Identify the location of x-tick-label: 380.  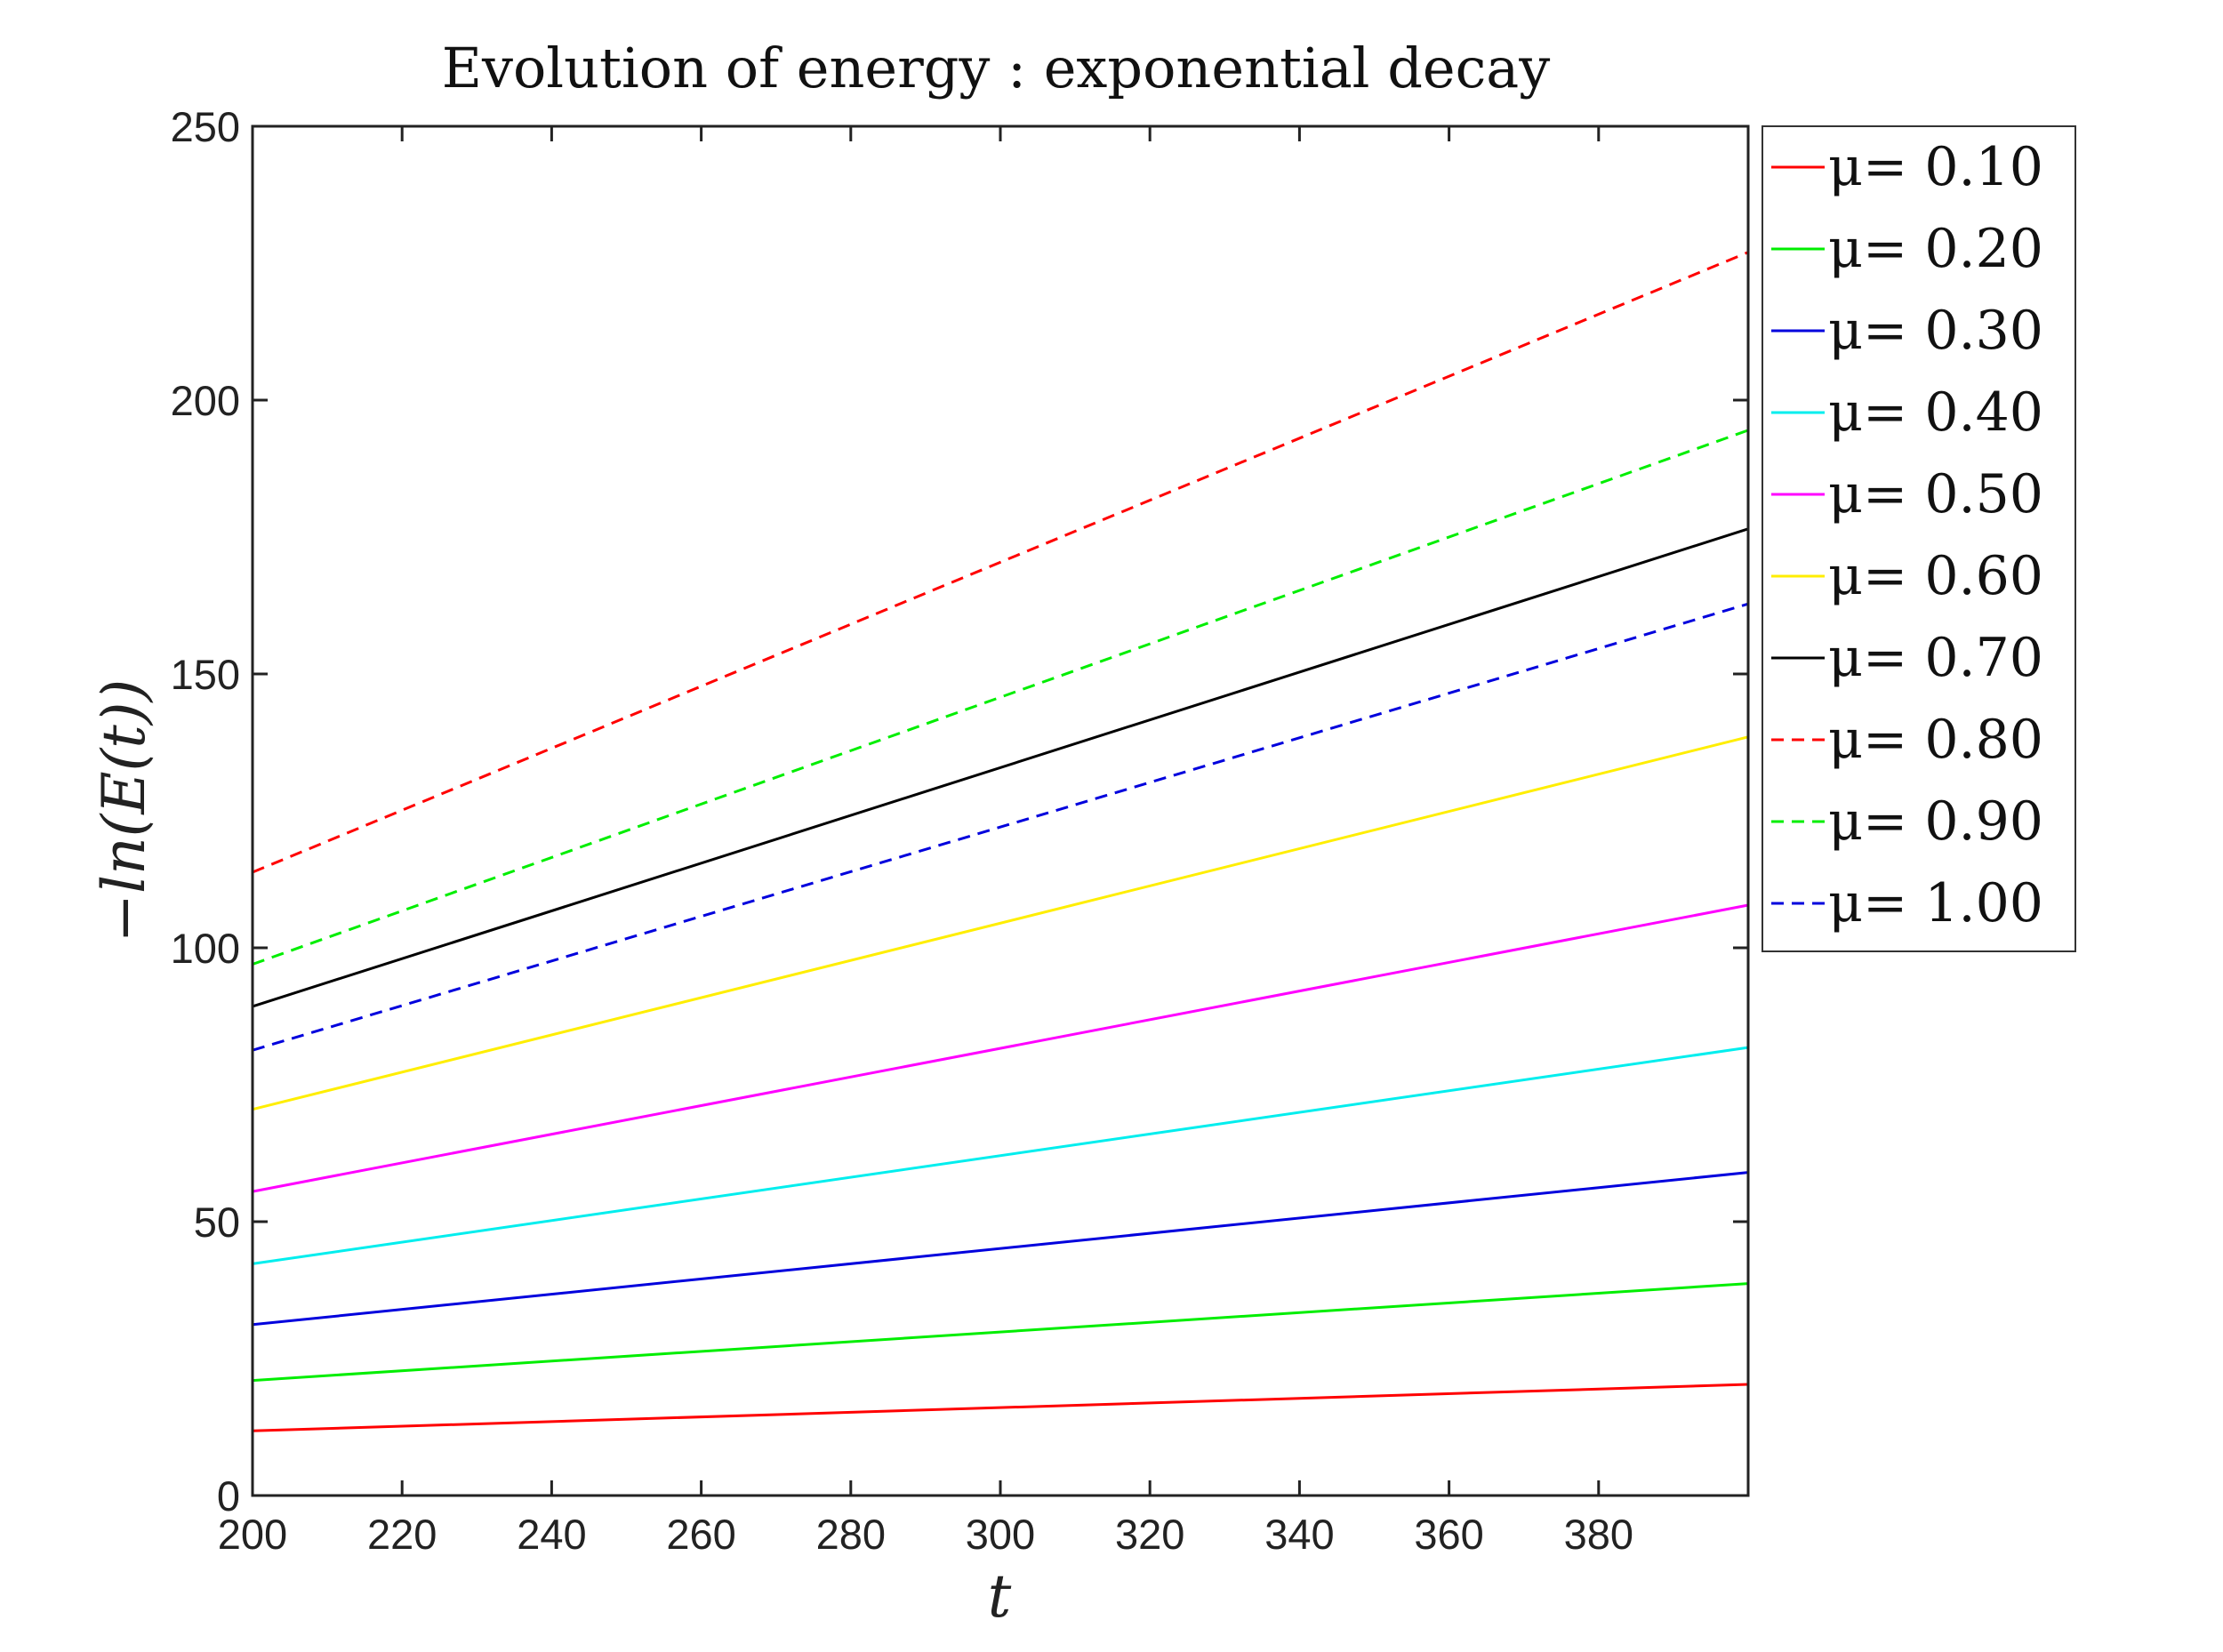
(1598, 1534).